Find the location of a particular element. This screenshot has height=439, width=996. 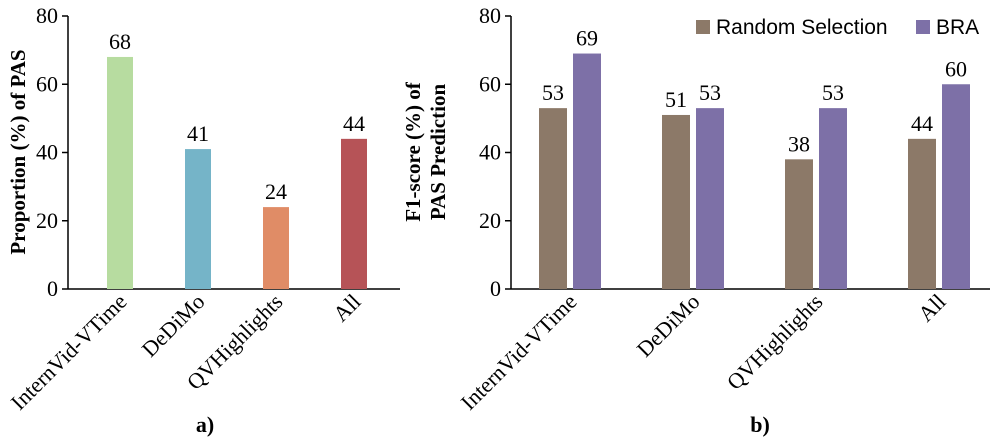

panel-a-data-label: 44 is located at coordinates (354, 123).